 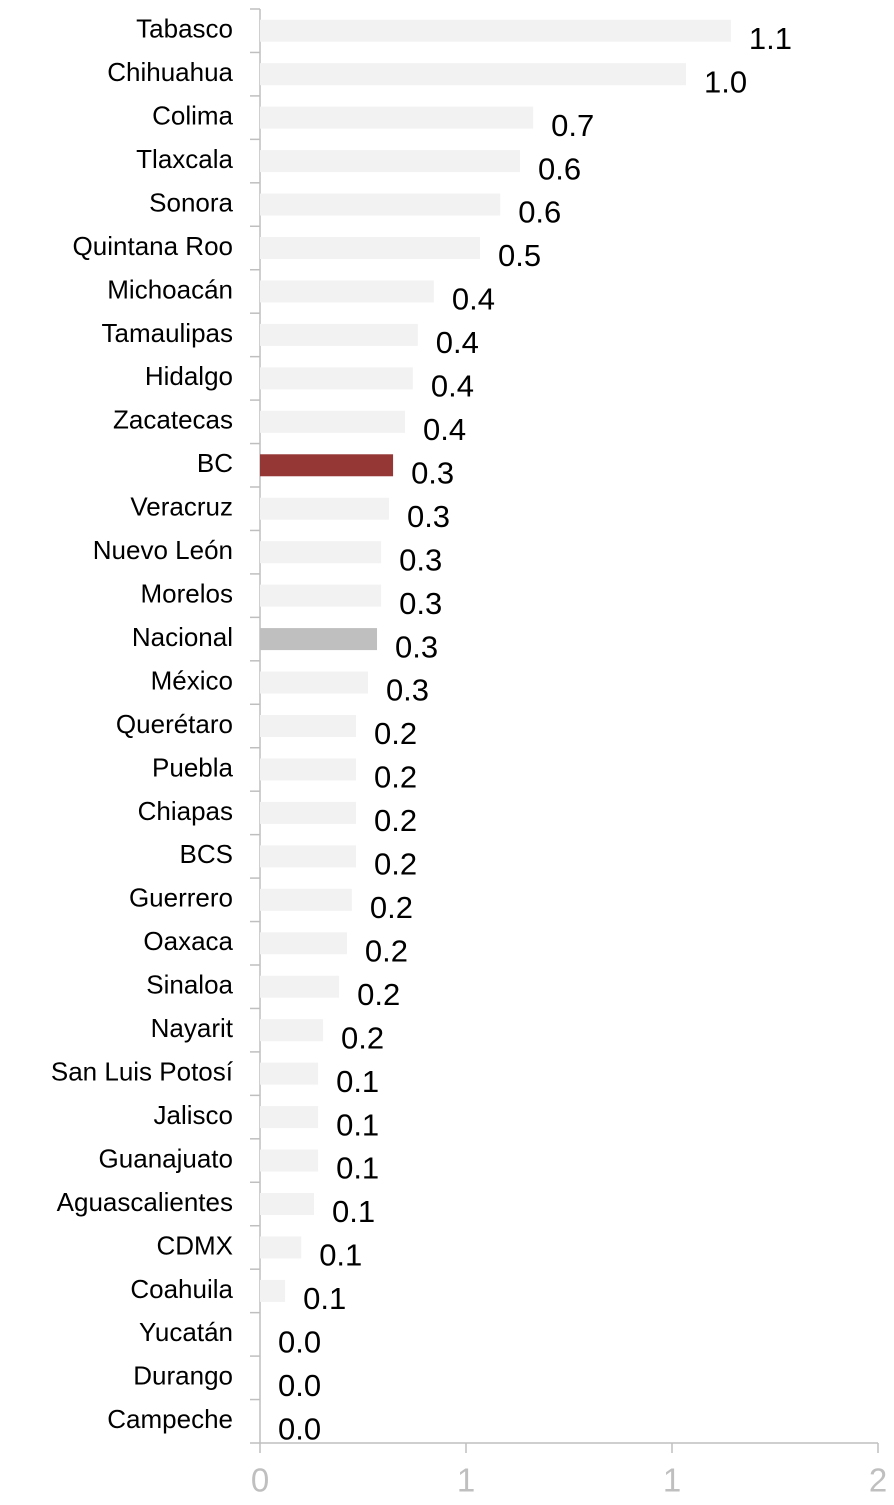 What do you see at coordinates (189, 376) in the screenshot?
I see `category-label: Hidalgo` at bounding box center [189, 376].